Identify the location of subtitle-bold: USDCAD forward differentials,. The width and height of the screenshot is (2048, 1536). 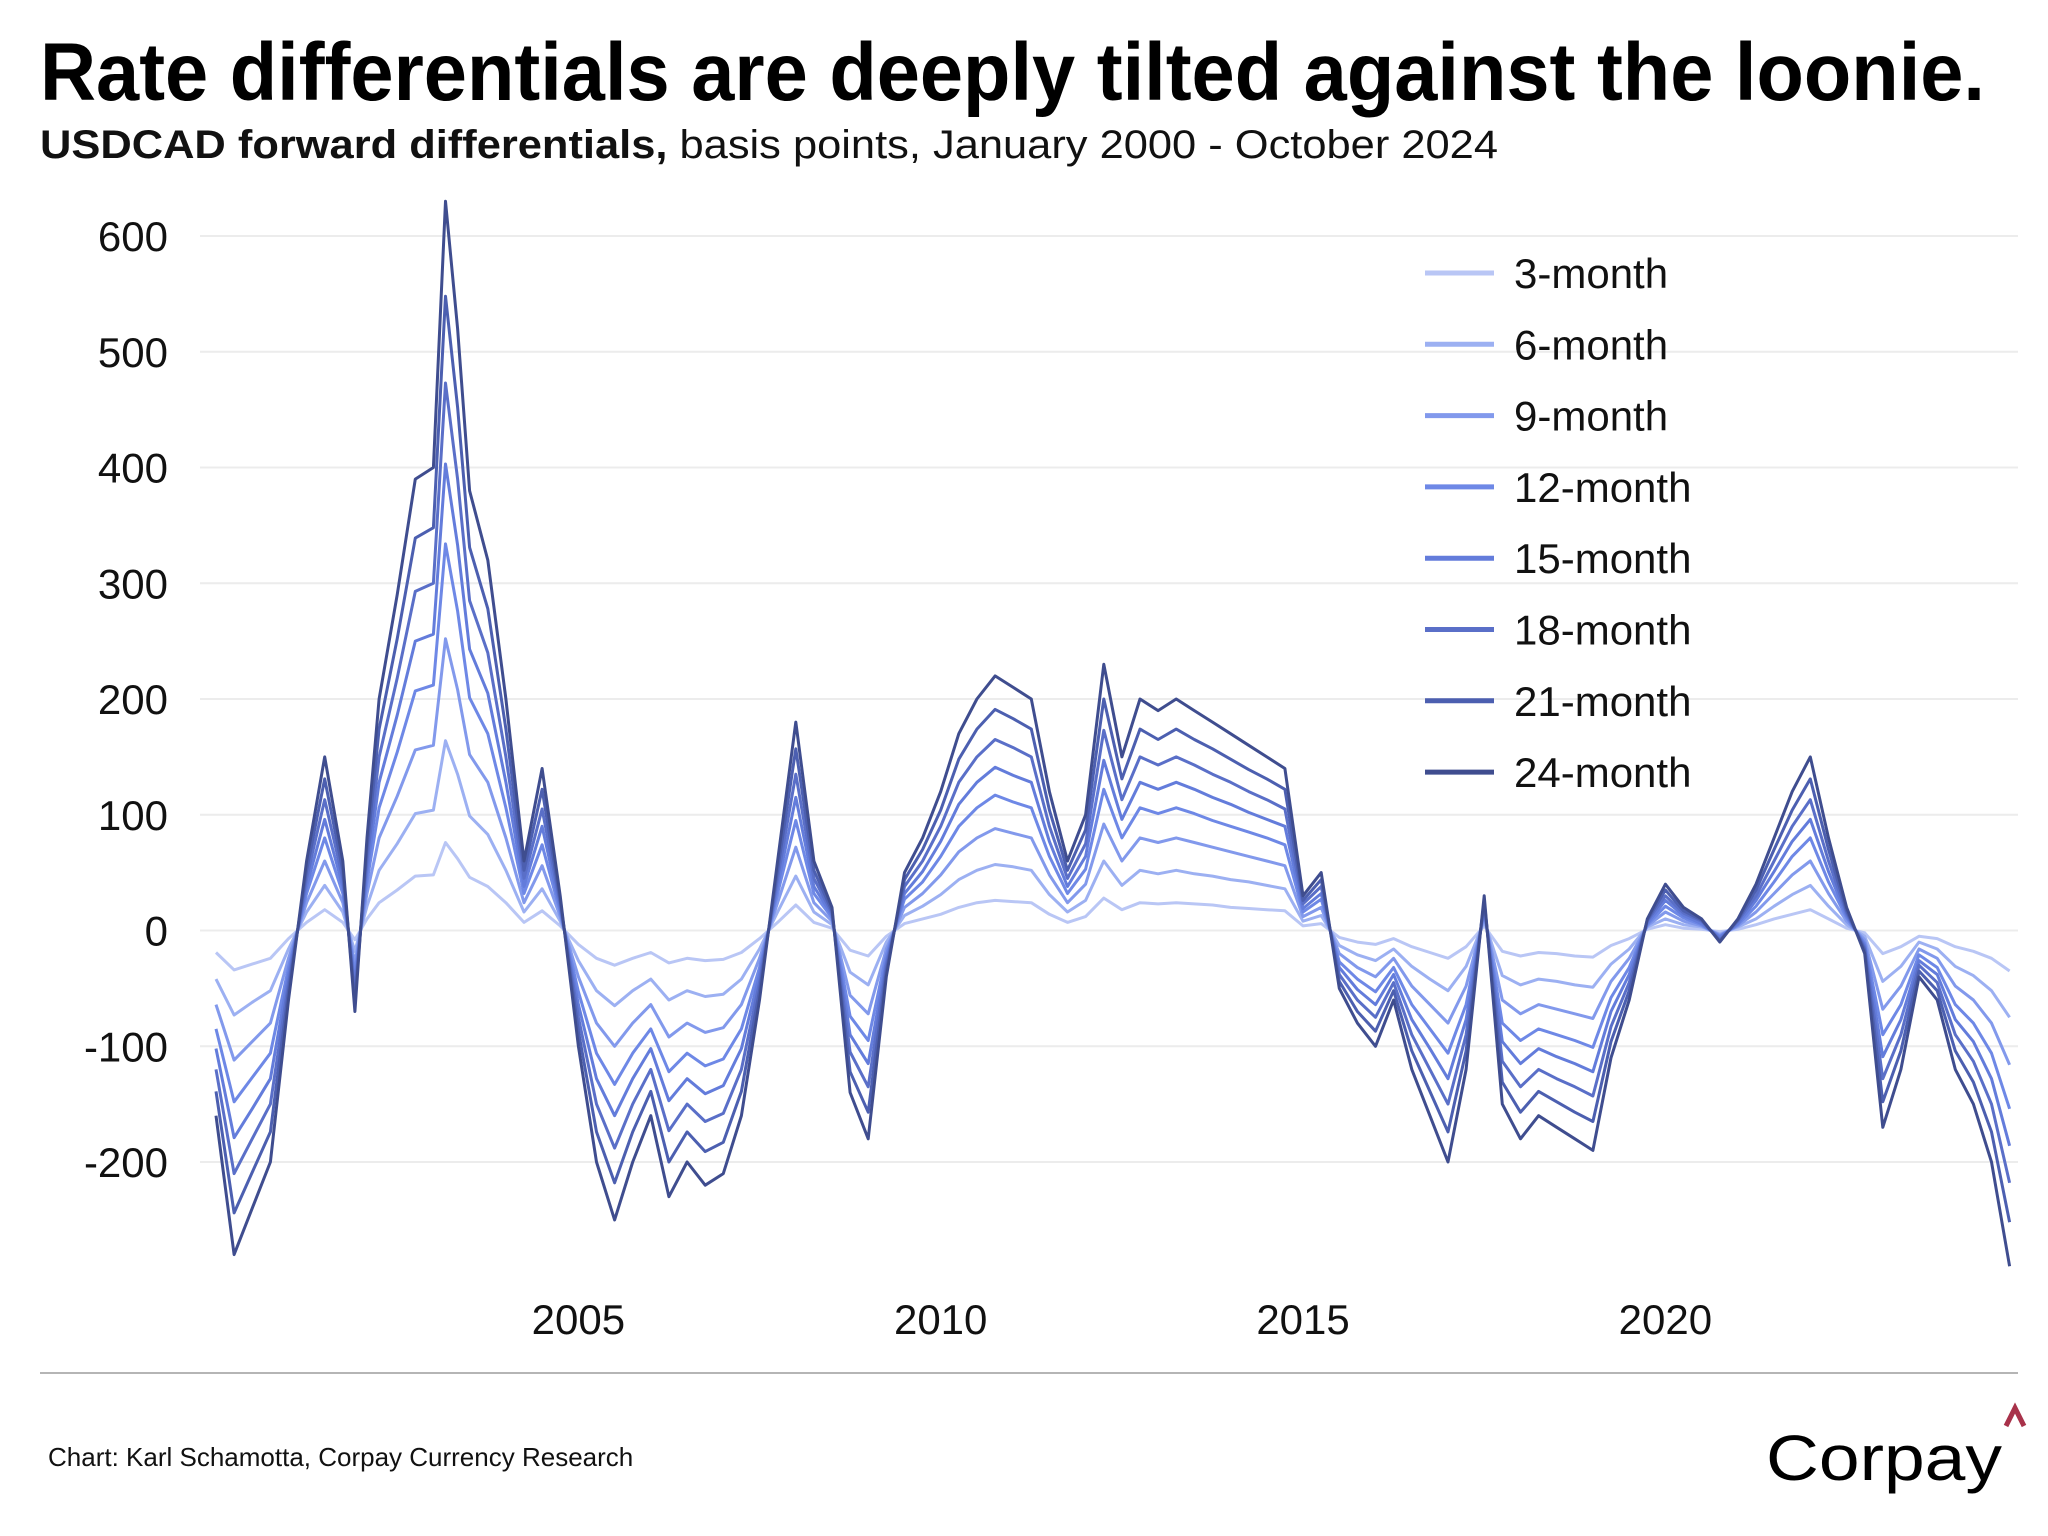
(353, 145).